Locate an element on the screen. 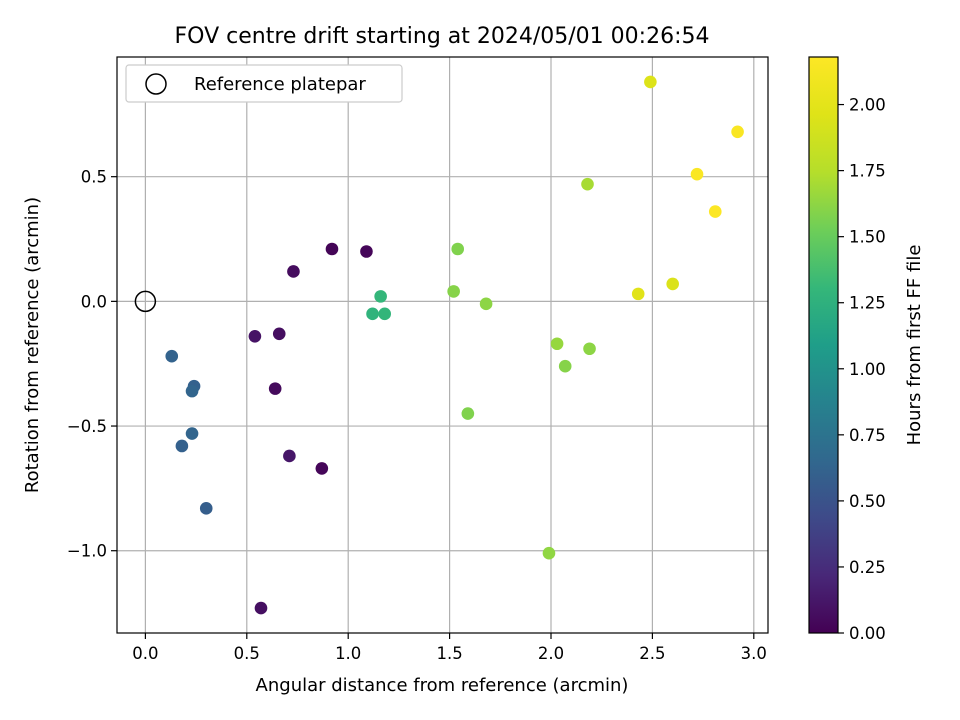 Image resolution: width=960 pixels, height=720 pixels. legend-box is located at coordinates (264, 83).